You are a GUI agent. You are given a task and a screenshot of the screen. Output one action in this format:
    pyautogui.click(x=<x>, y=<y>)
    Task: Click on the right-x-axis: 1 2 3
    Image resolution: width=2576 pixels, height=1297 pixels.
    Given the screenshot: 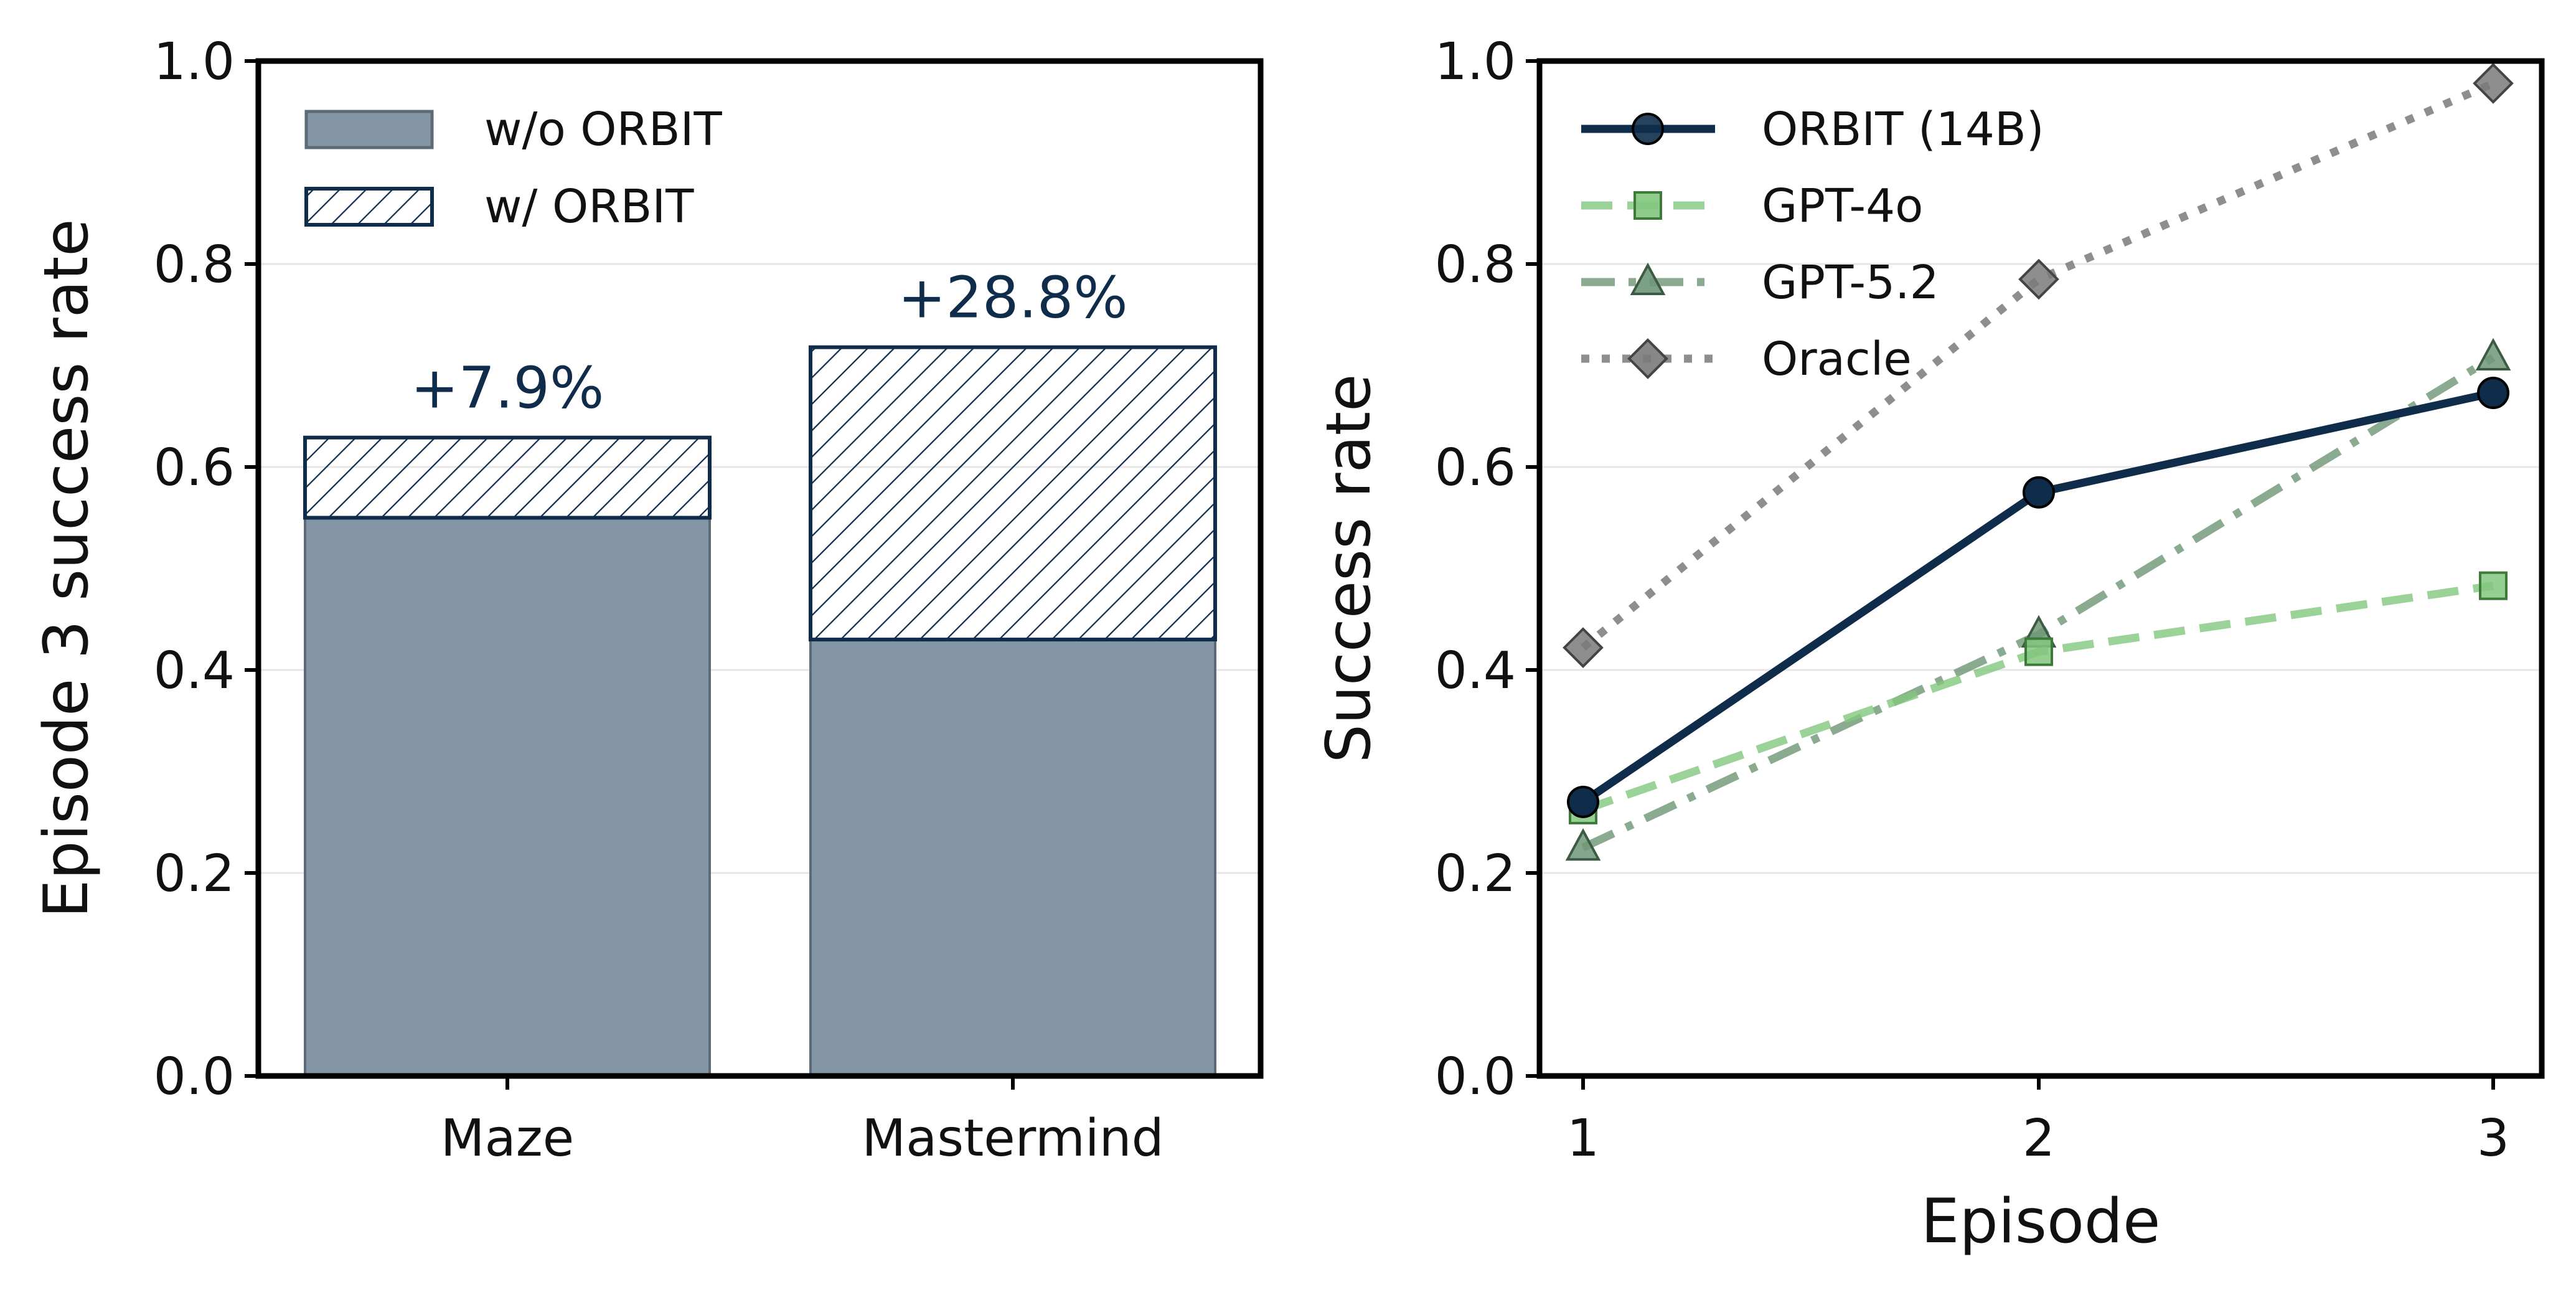 What is the action you would take?
    pyautogui.click(x=2038, y=1122)
    